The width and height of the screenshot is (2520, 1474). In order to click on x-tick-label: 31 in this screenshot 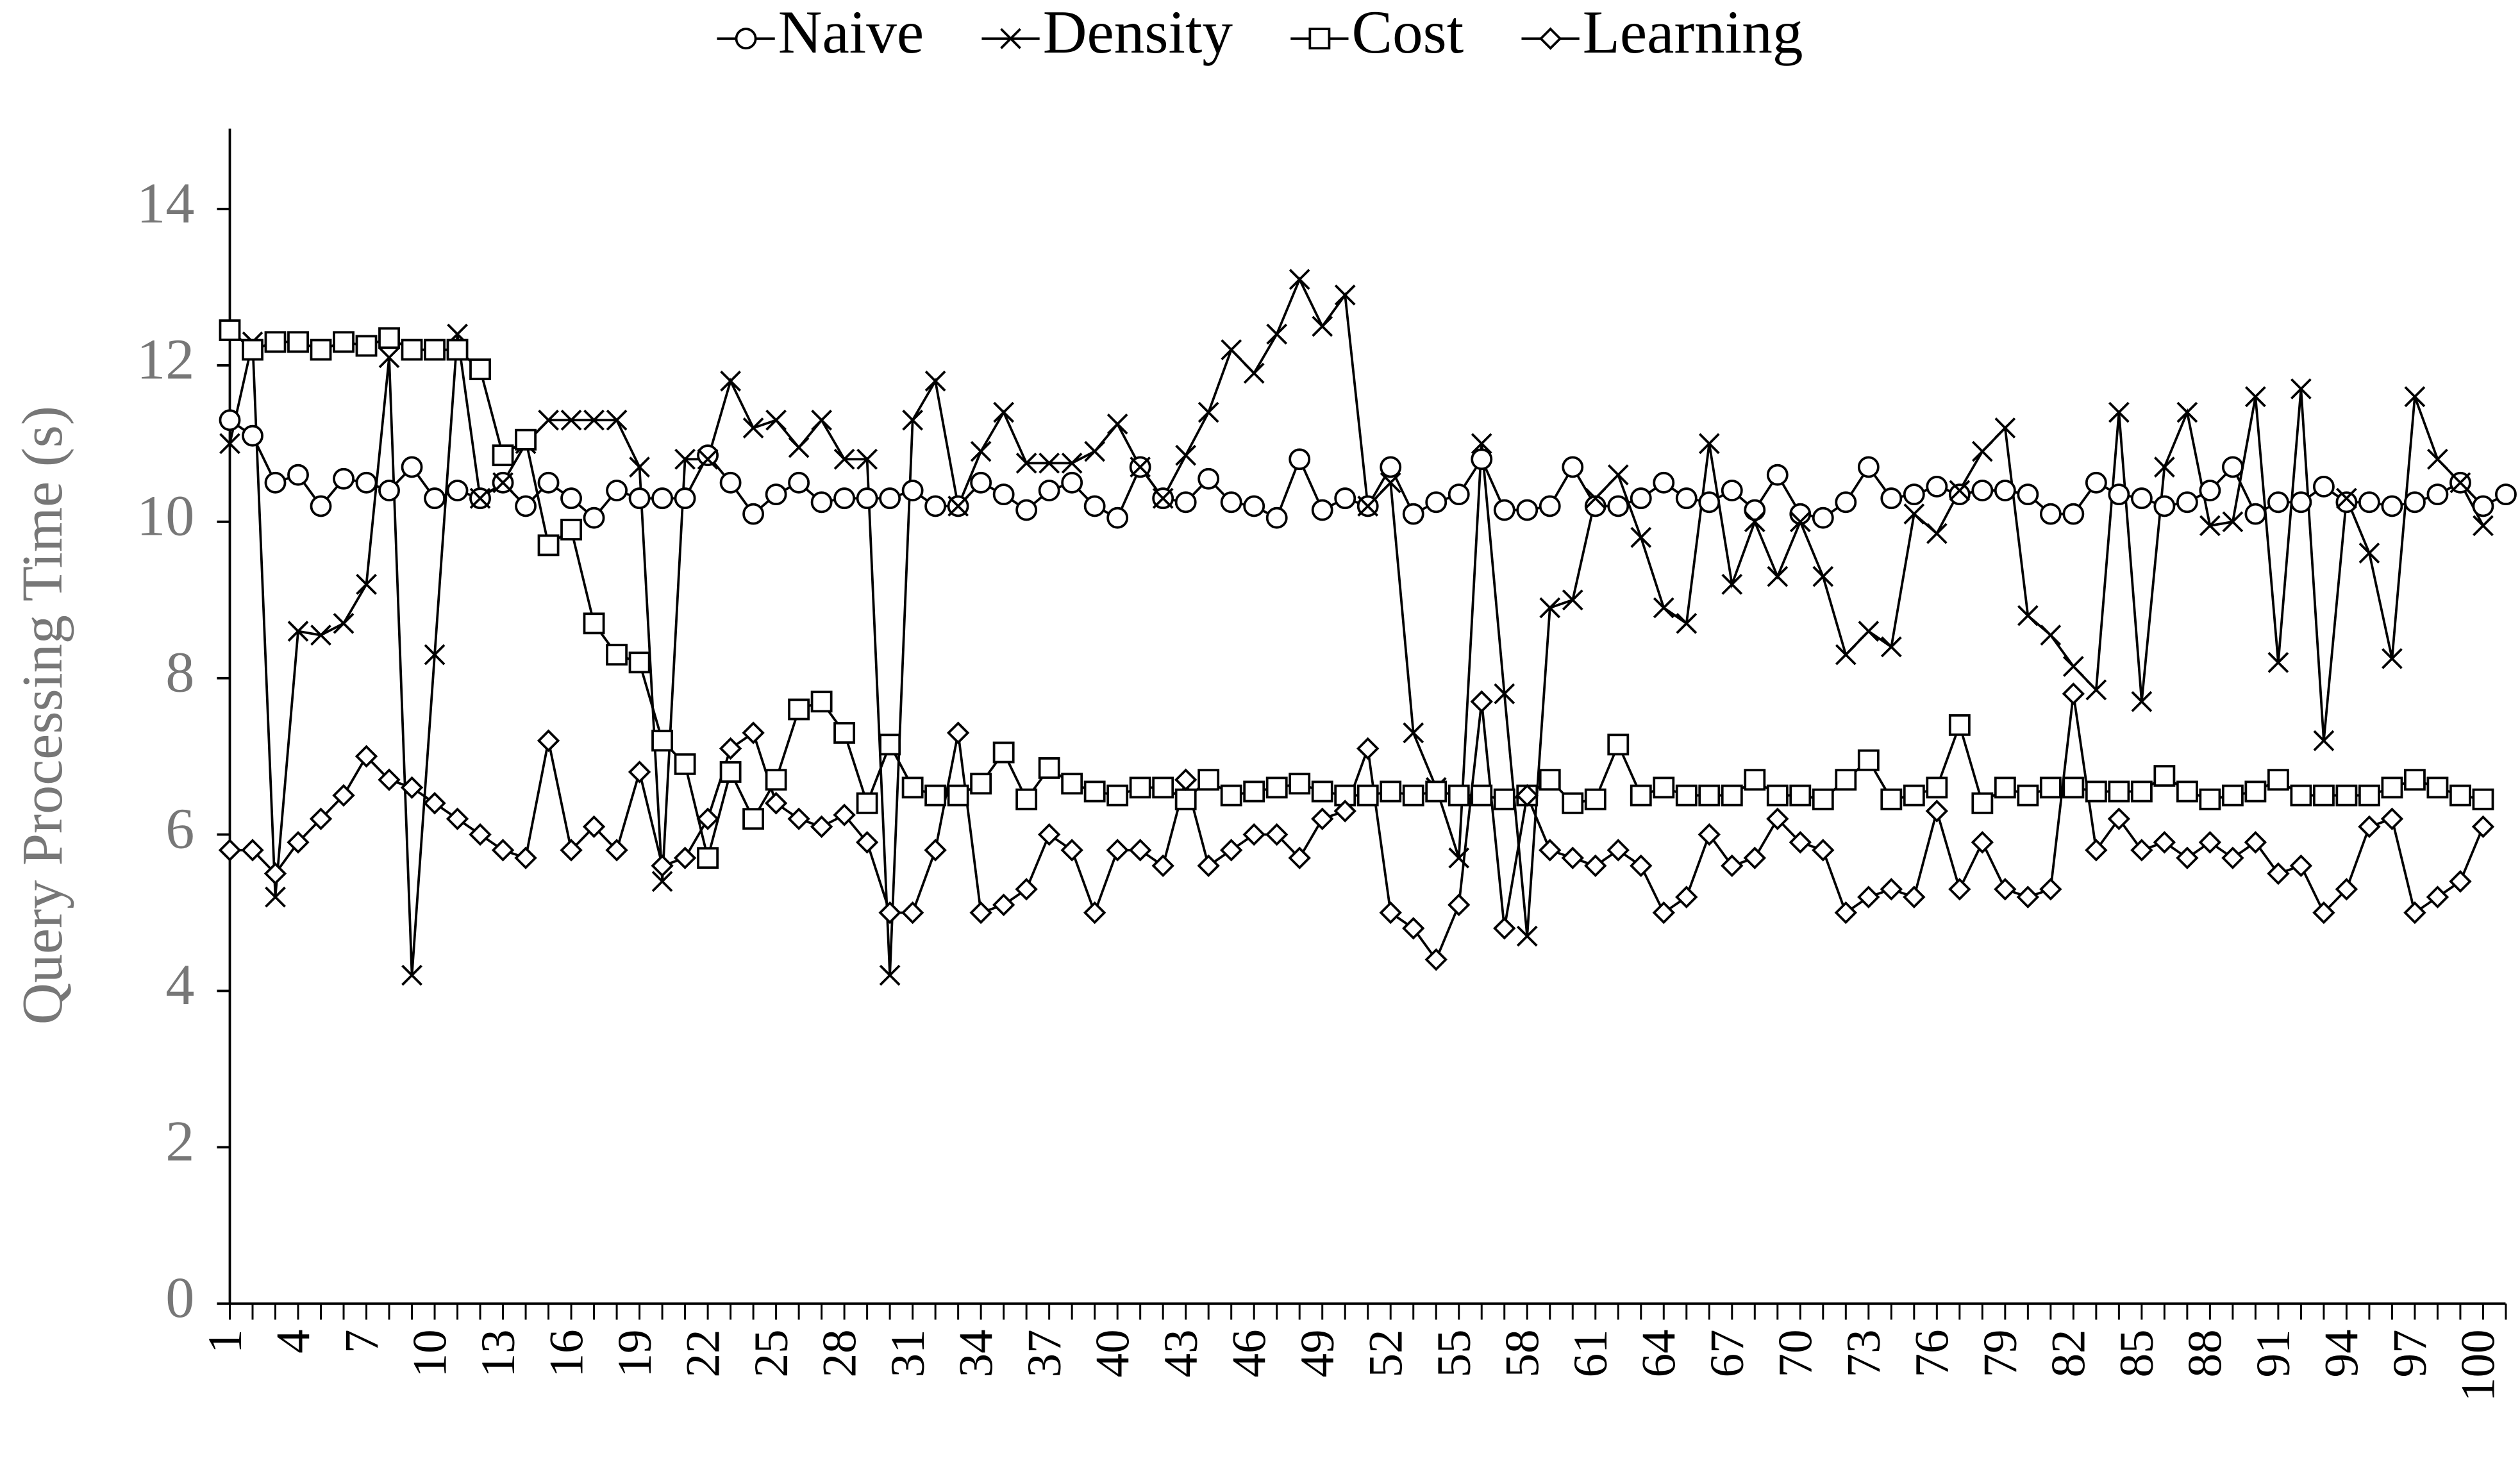, I will do `click(908, 1353)`.